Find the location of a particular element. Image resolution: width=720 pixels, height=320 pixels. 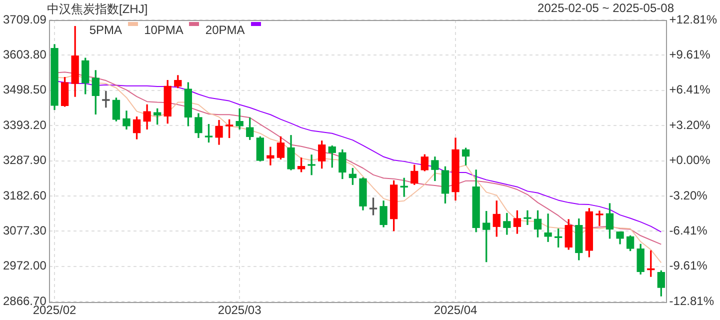

y2-tick-label: -3.20% is located at coordinates (688, 195).